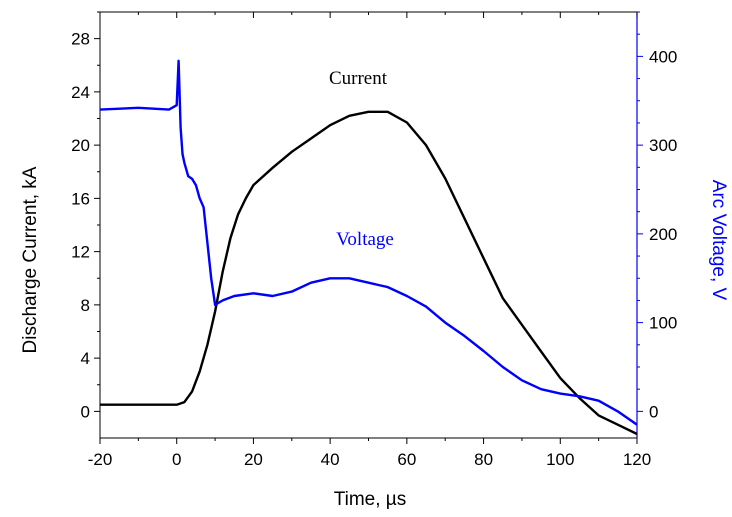  I want to click on y-right-tick-label: 0, so click(653, 411).